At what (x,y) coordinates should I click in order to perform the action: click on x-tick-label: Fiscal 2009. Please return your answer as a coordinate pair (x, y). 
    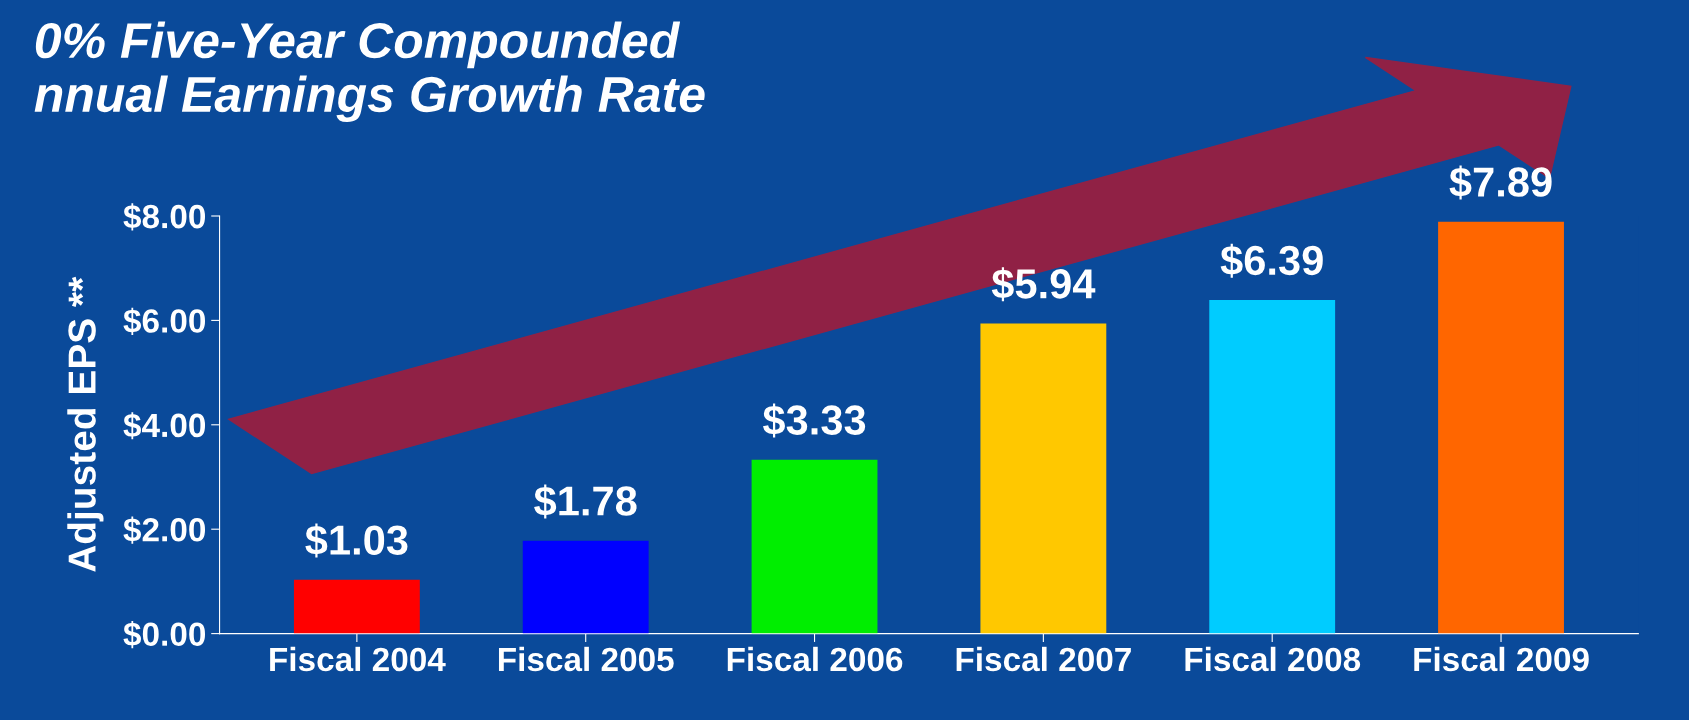
    Looking at the image, I should click on (1501, 659).